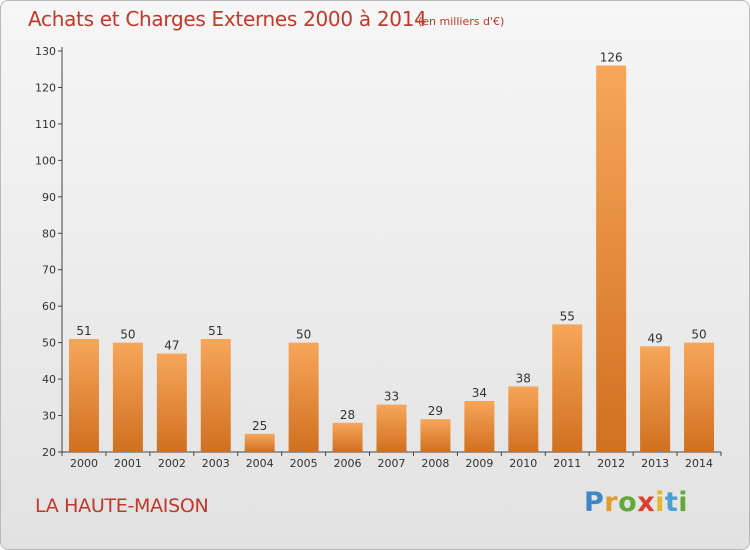  What do you see at coordinates (347, 437) in the screenshot?
I see `bar-2006` at bounding box center [347, 437].